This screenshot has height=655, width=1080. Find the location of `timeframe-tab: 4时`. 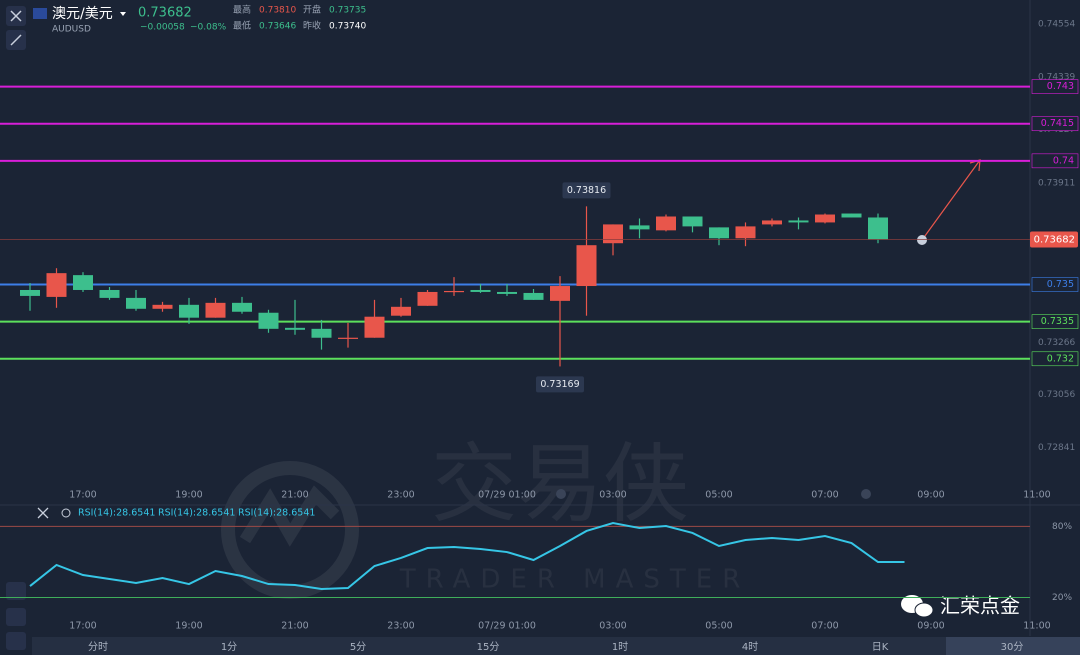

timeframe-tab: 4时 is located at coordinates (750, 647).